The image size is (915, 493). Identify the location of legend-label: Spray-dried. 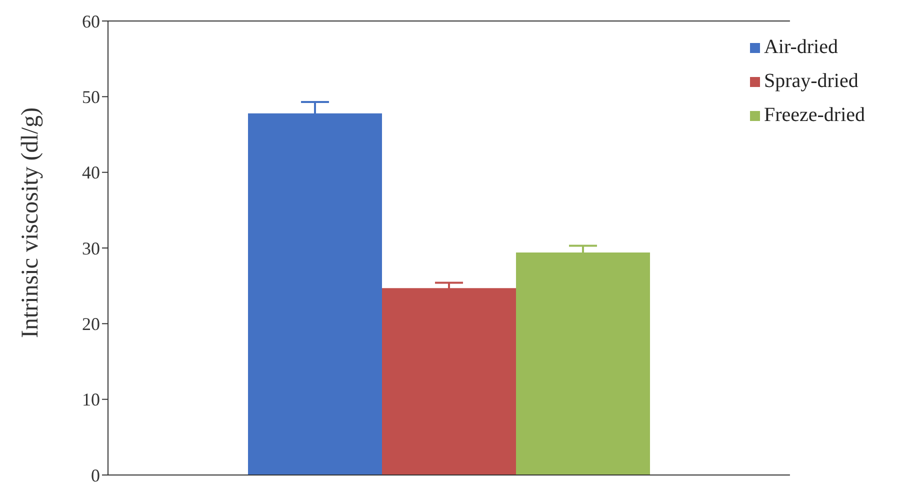
(811, 81).